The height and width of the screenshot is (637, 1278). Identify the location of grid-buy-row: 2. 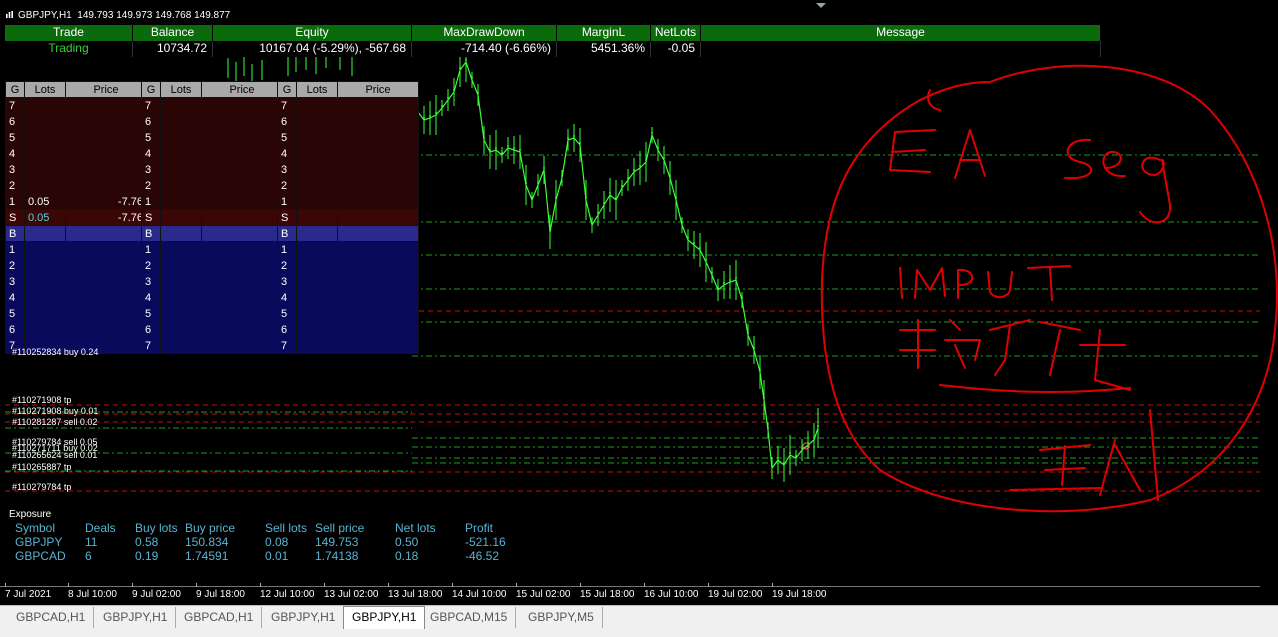
(76, 265).